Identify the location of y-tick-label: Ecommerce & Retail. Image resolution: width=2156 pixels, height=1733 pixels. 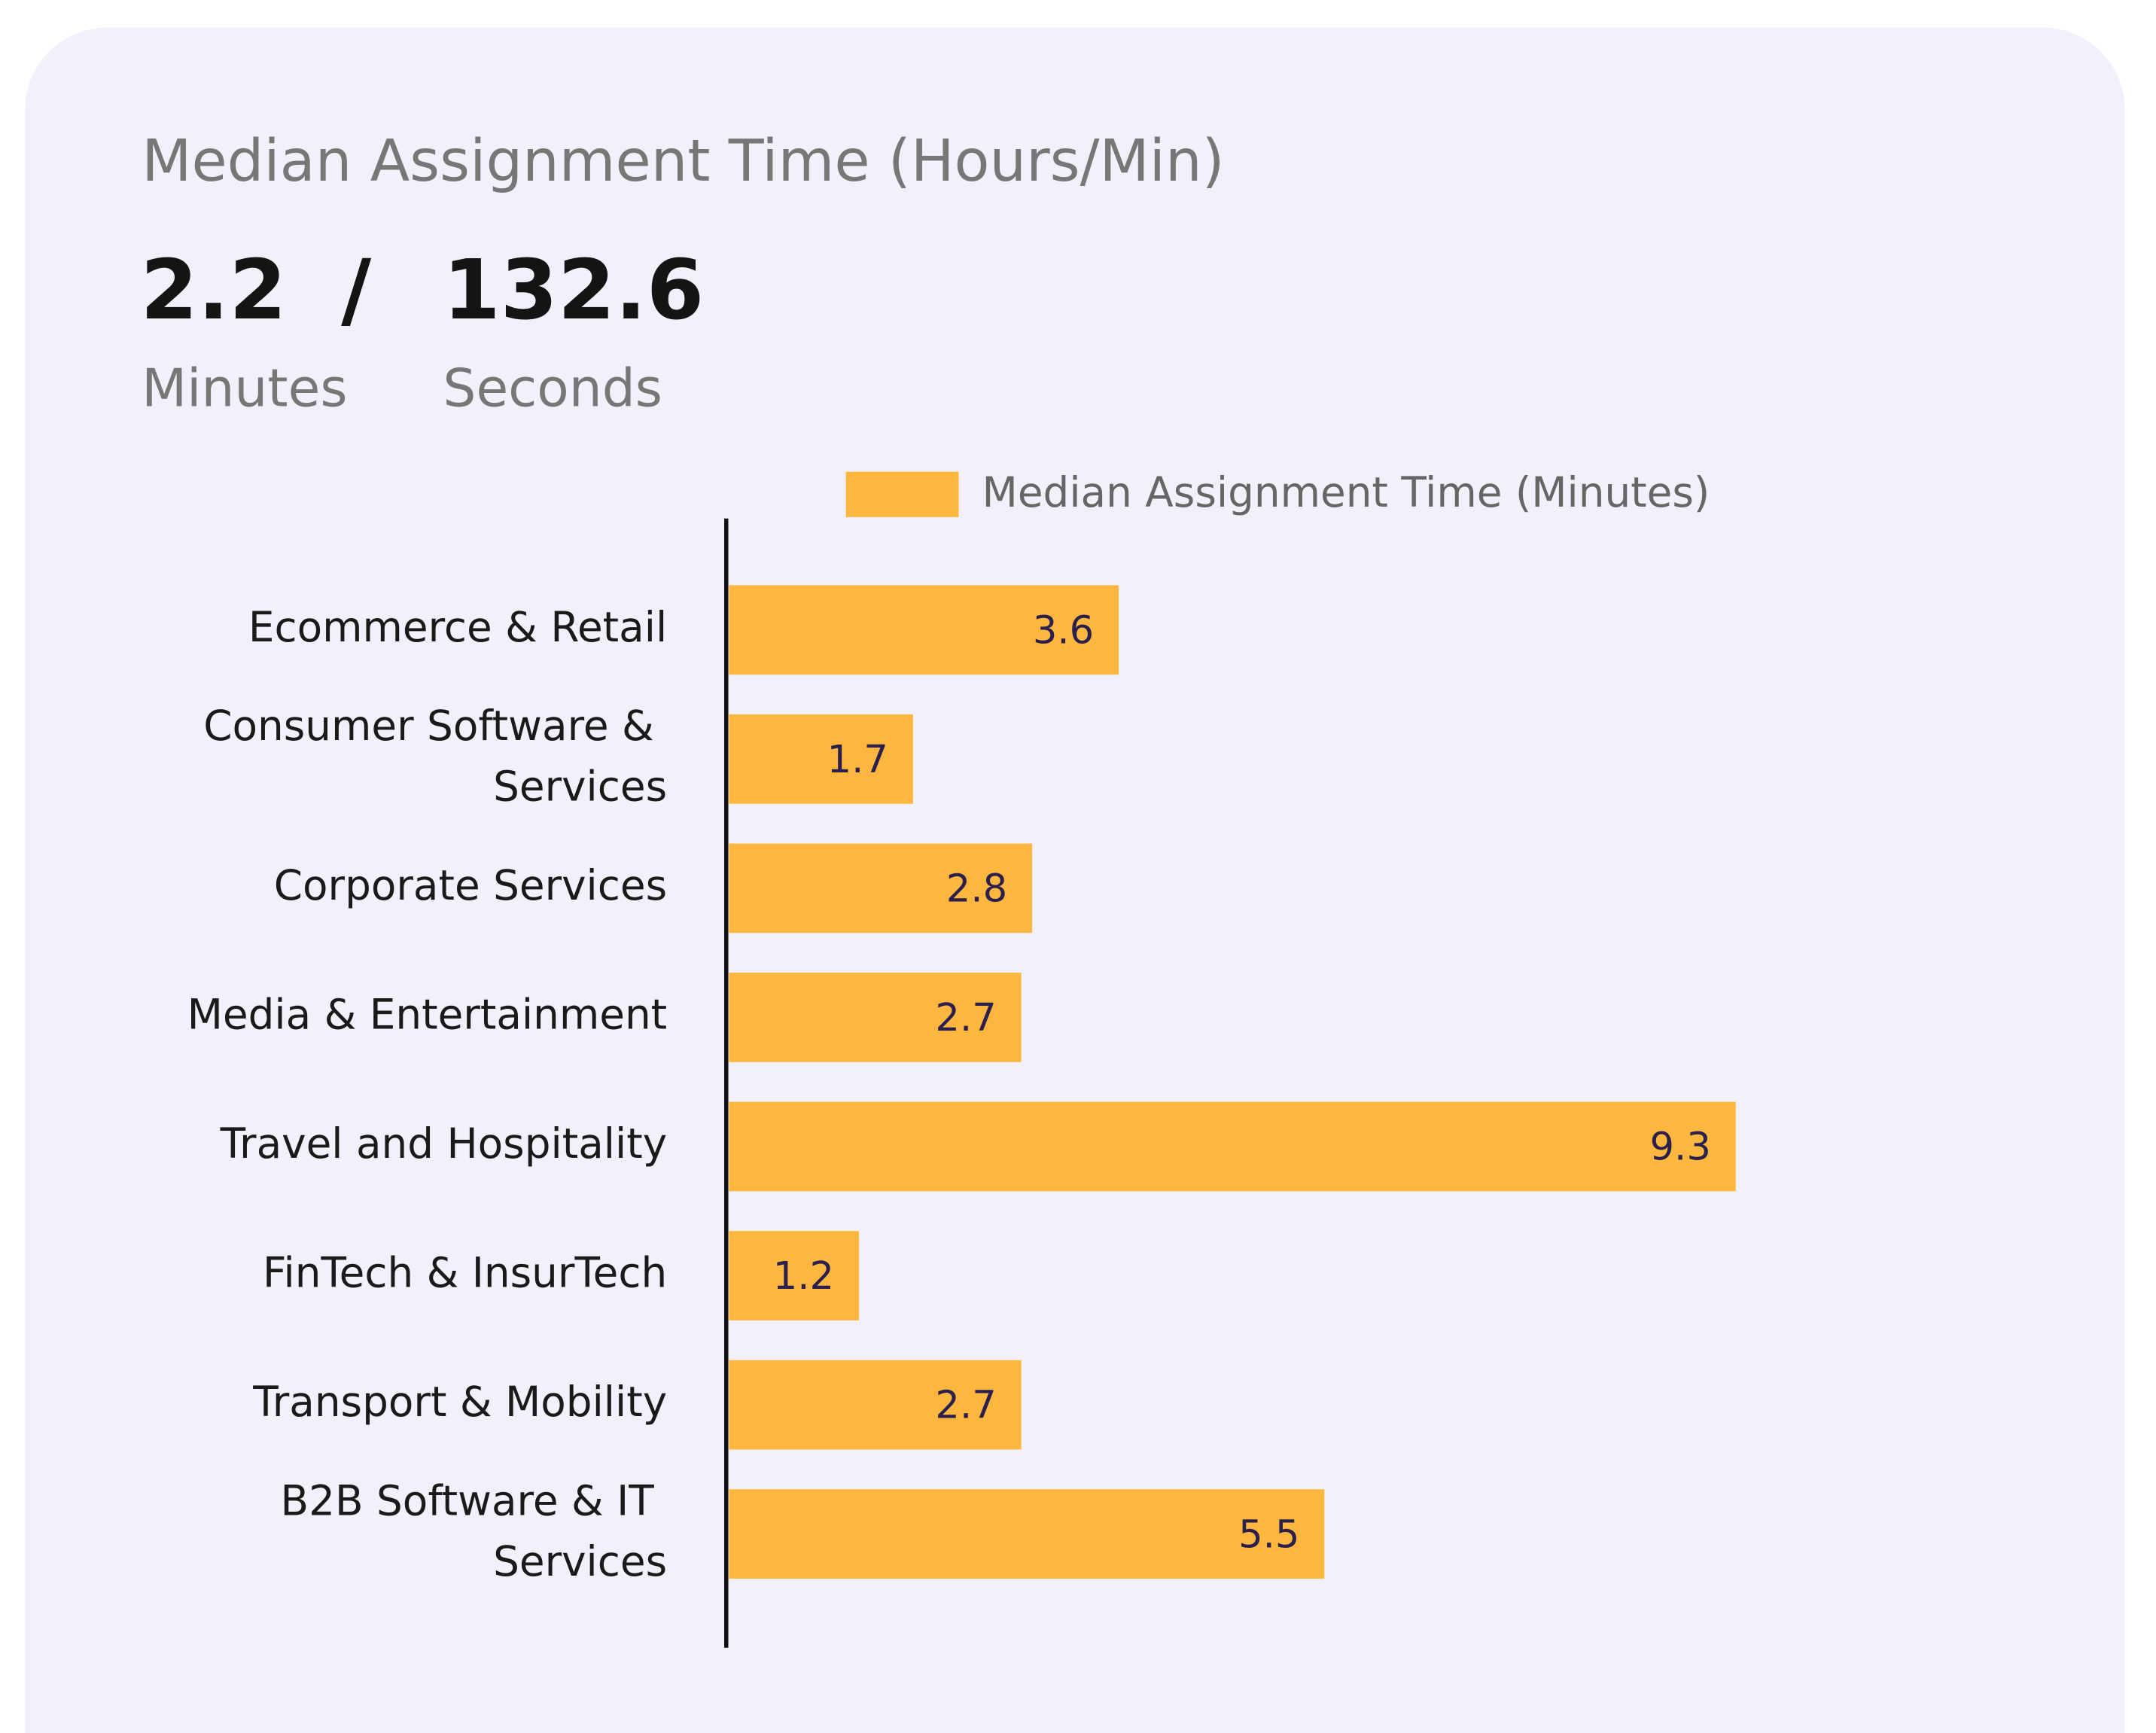
(458, 627).